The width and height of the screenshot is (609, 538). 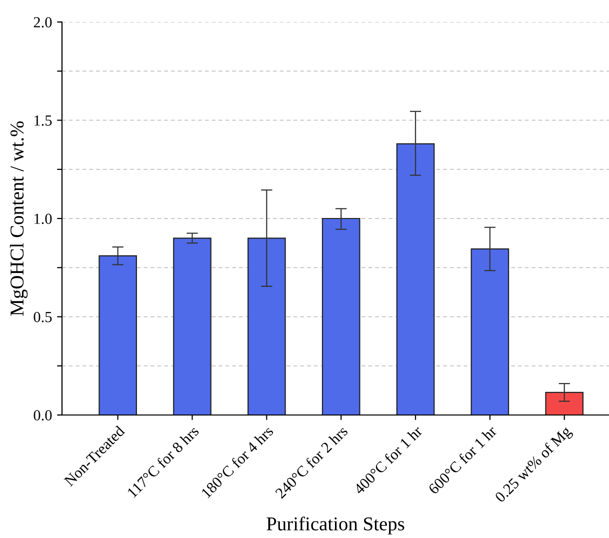 What do you see at coordinates (19, 218) in the screenshot?
I see `y-axis-title: MgOHCl Content / wt.%` at bounding box center [19, 218].